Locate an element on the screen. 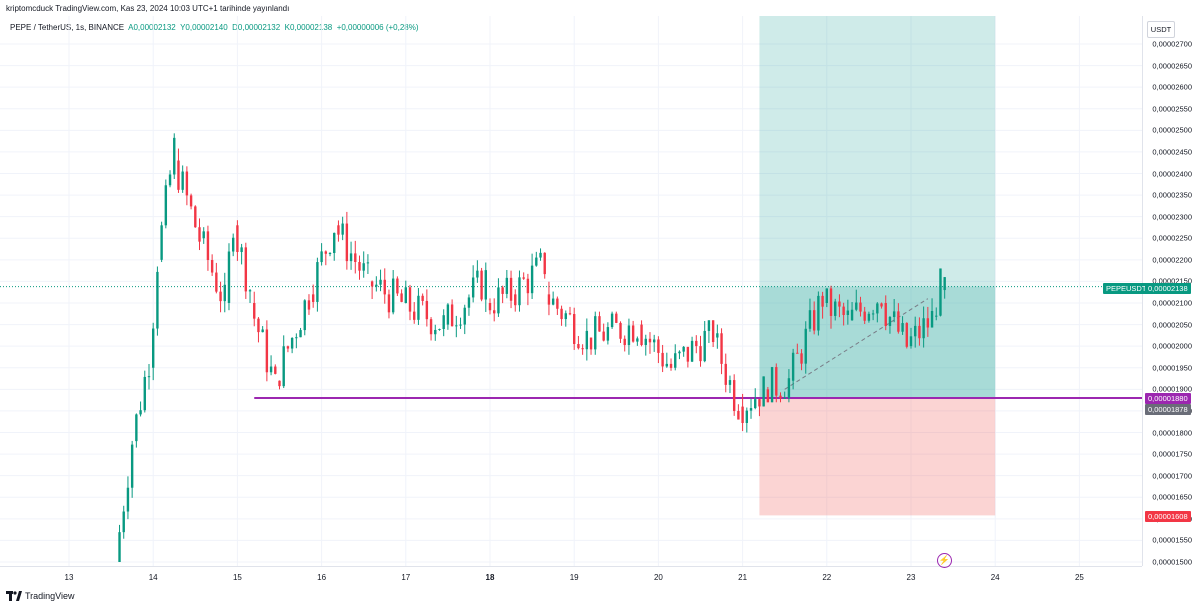 The height and width of the screenshot is (609, 1200). time-axis: 13 14 15 16 17 18 19 20 21 22 23 24 25 is located at coordinates (571, 576).